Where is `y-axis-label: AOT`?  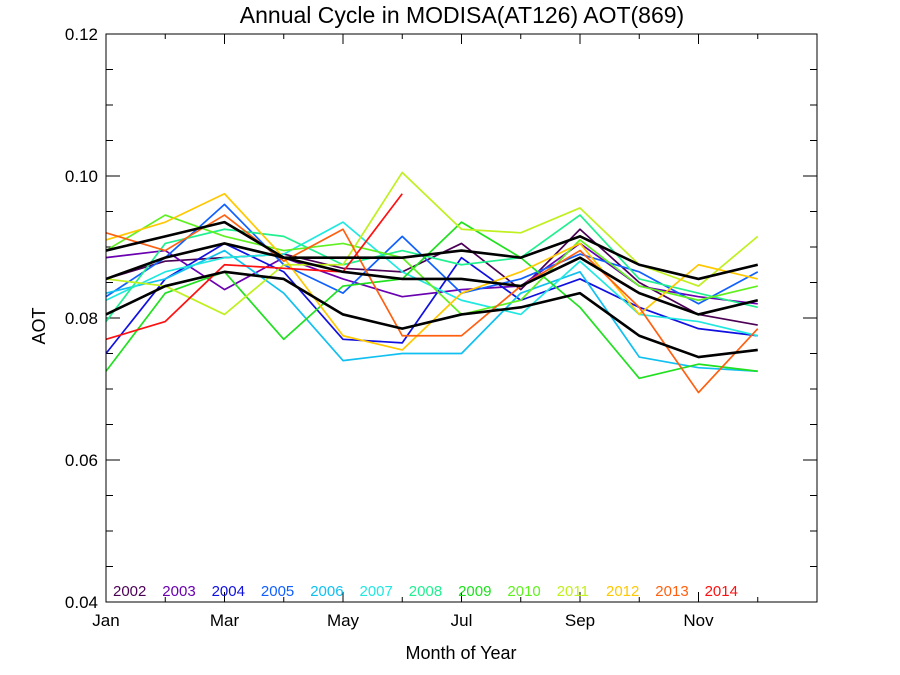 y-axis-label: AOT is located at coordinates (39, 325).